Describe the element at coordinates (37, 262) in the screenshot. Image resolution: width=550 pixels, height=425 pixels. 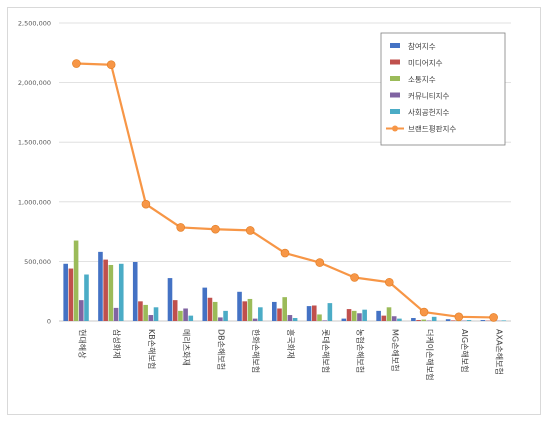
I see `y-tick-label: 500,000` at that location.